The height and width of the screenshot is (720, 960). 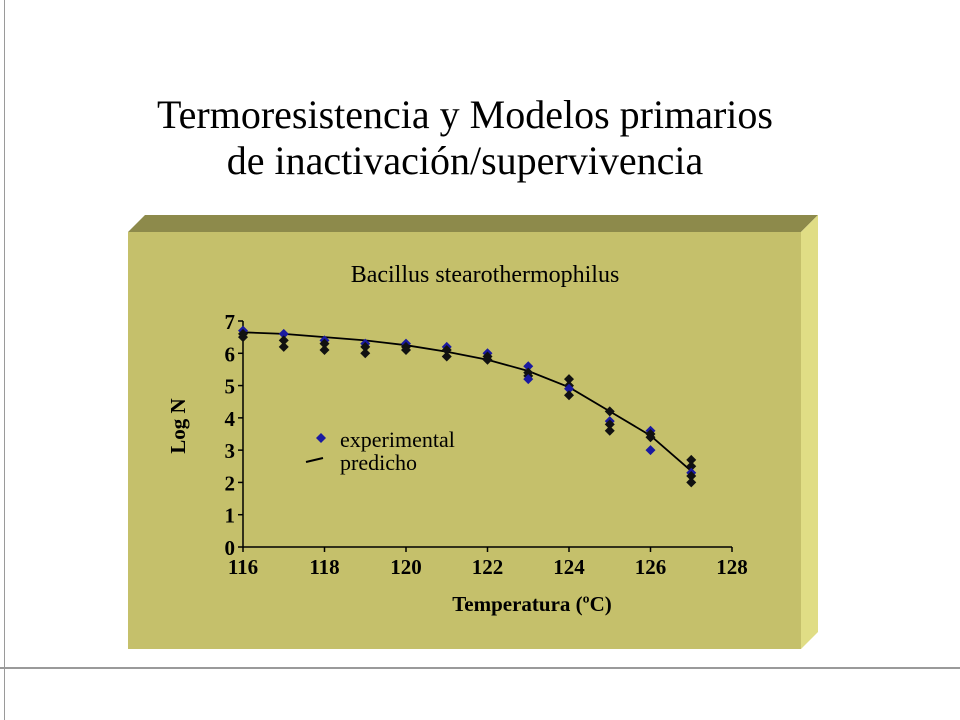 I want to click on x-tick-label: 118, so click(x=324, y=567).